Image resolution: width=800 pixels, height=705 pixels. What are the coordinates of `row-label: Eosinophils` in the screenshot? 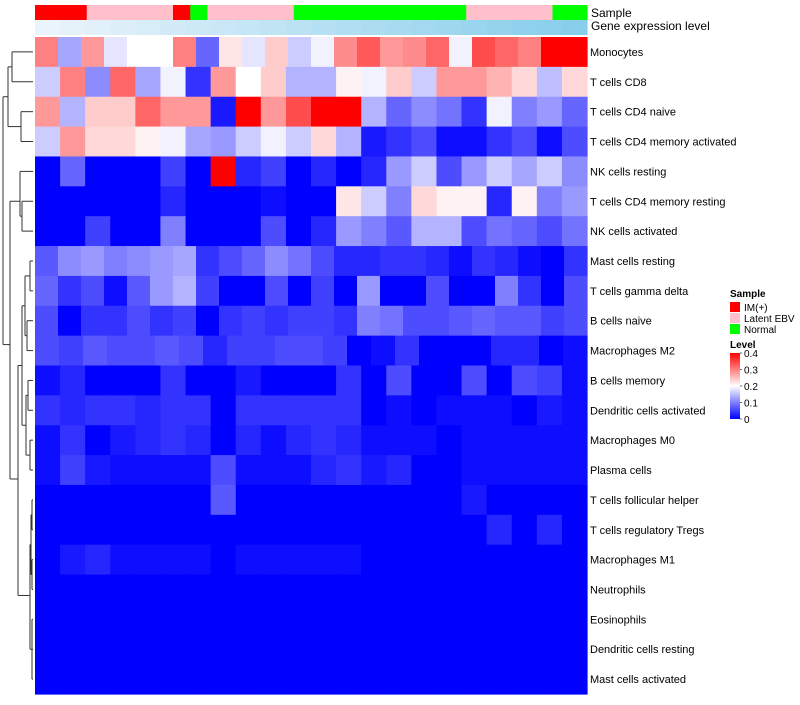 It's located at (618, 620).